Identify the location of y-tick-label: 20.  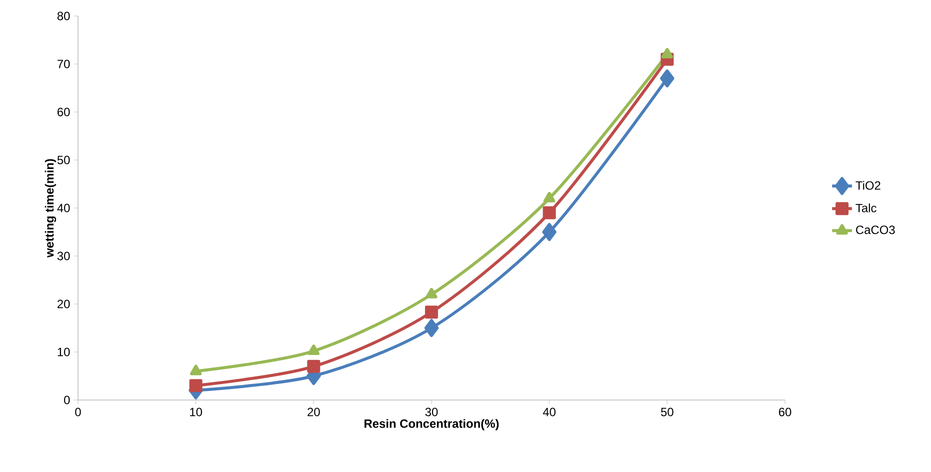
(64, 304).